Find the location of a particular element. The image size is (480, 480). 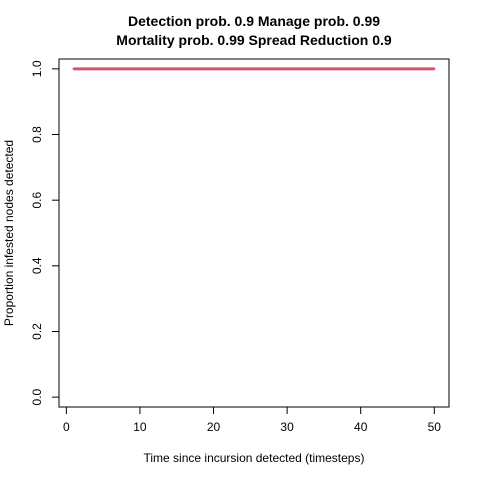

x-tick-label: 10 is located at coordinates (140, 427).